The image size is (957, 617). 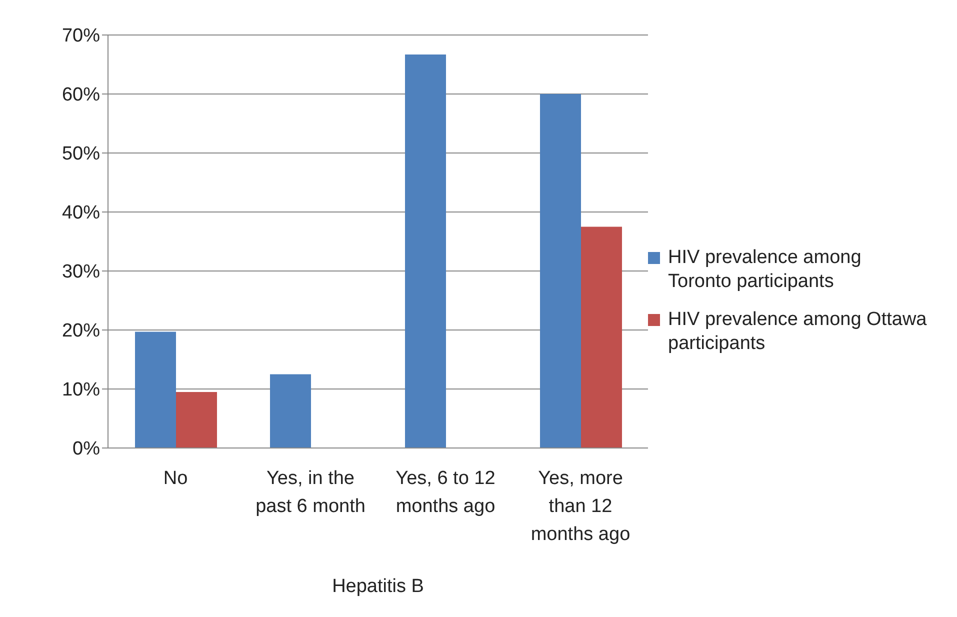 What do you see at coordinates (86, 449) in the screenshot?
I see `y-tick-label: 0%` at bounding box center [86, 449].